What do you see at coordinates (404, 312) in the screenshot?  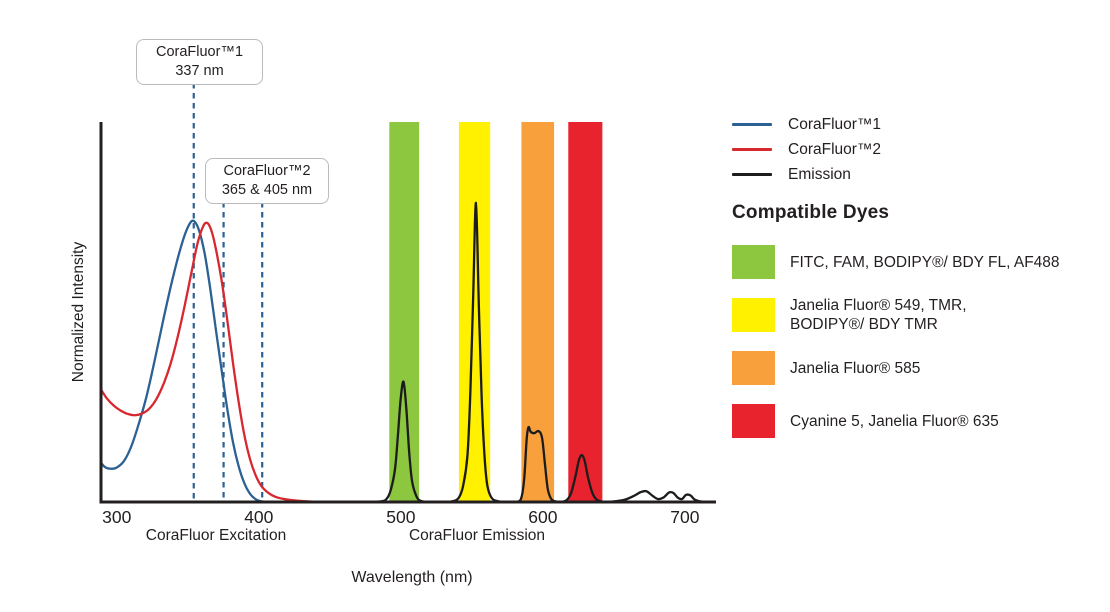 I see `filter-band-green` at bounding box center [404, 312].